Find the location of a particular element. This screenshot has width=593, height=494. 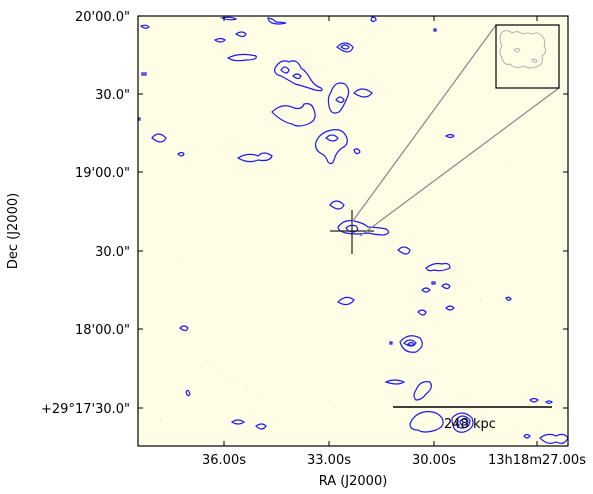

y-axis-label: Dec (J2000) is located at coordinates (13, 231).